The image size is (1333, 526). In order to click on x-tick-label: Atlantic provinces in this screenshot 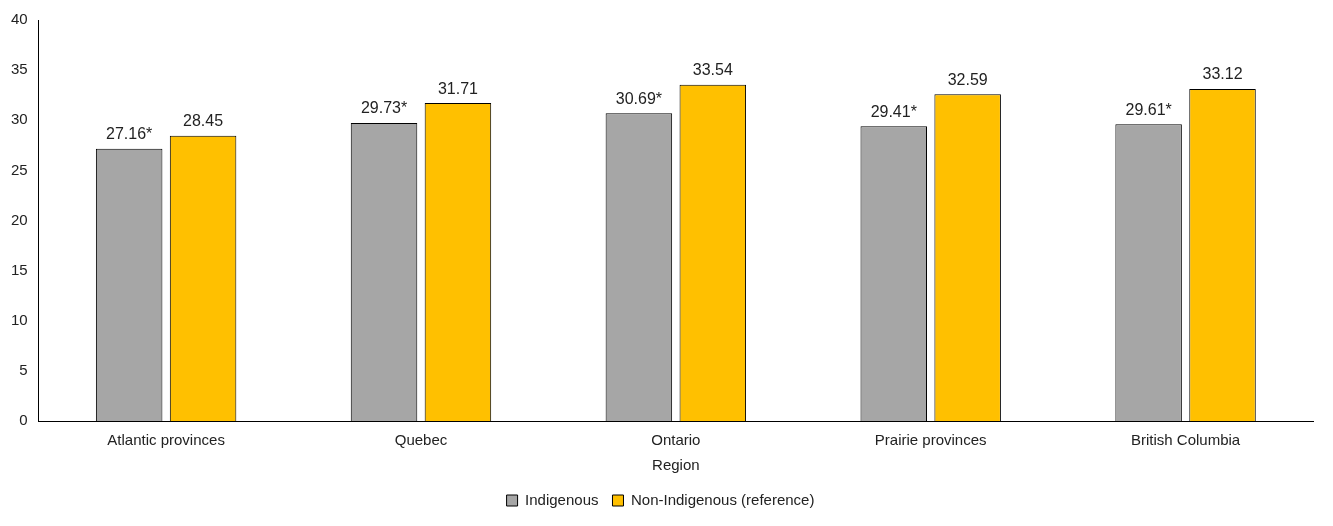, I will do `click(166, 440)`.